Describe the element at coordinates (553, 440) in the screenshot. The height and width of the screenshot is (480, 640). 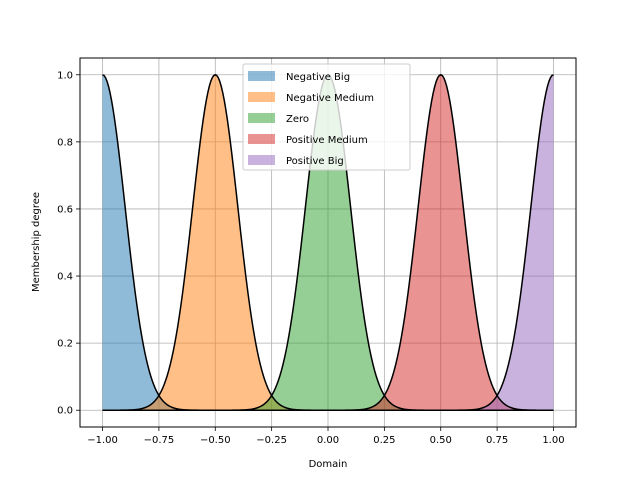
I see `x-tick-label: 1.00` at that location.